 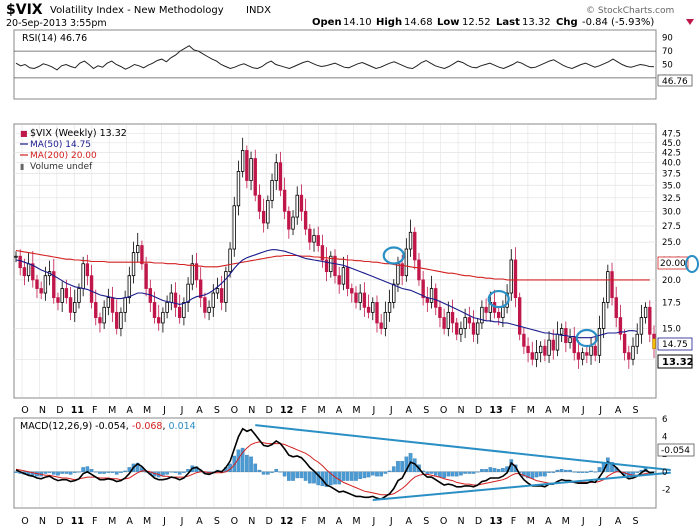 What do you see at coordinates (678, 312) in the screenshot?
I see `price-last-labels: 20.00 14.75 13.32` at bounding box center [678, 312].